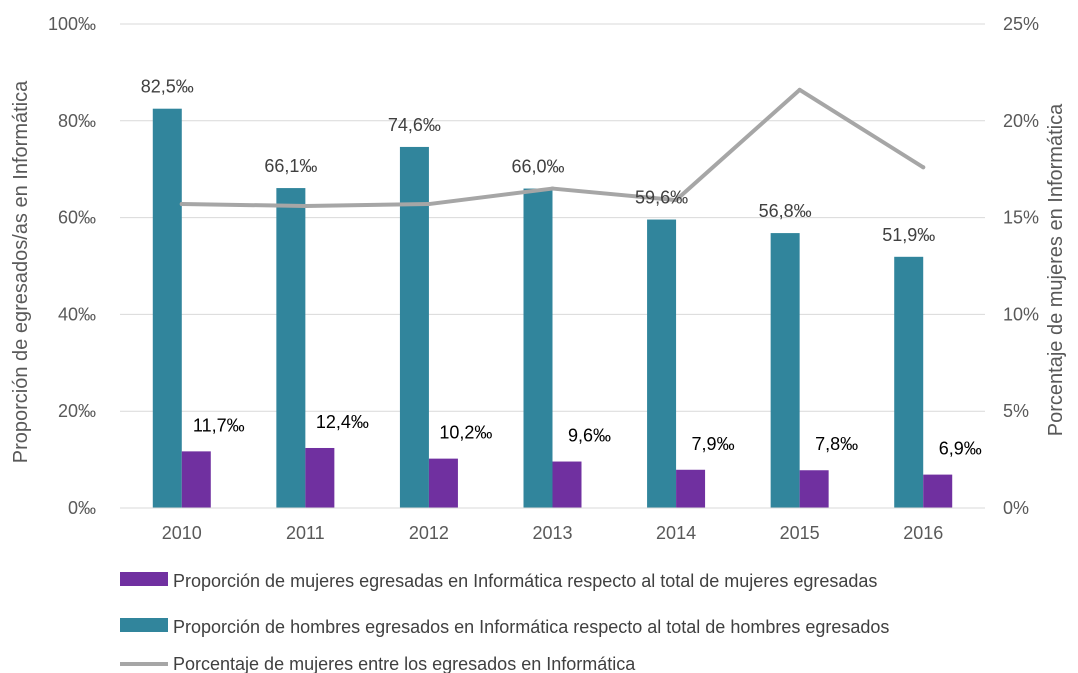  Describe the element at coordinates (72, 24) in the screenshot. I see `y-tick-label: 100‰` at that location.